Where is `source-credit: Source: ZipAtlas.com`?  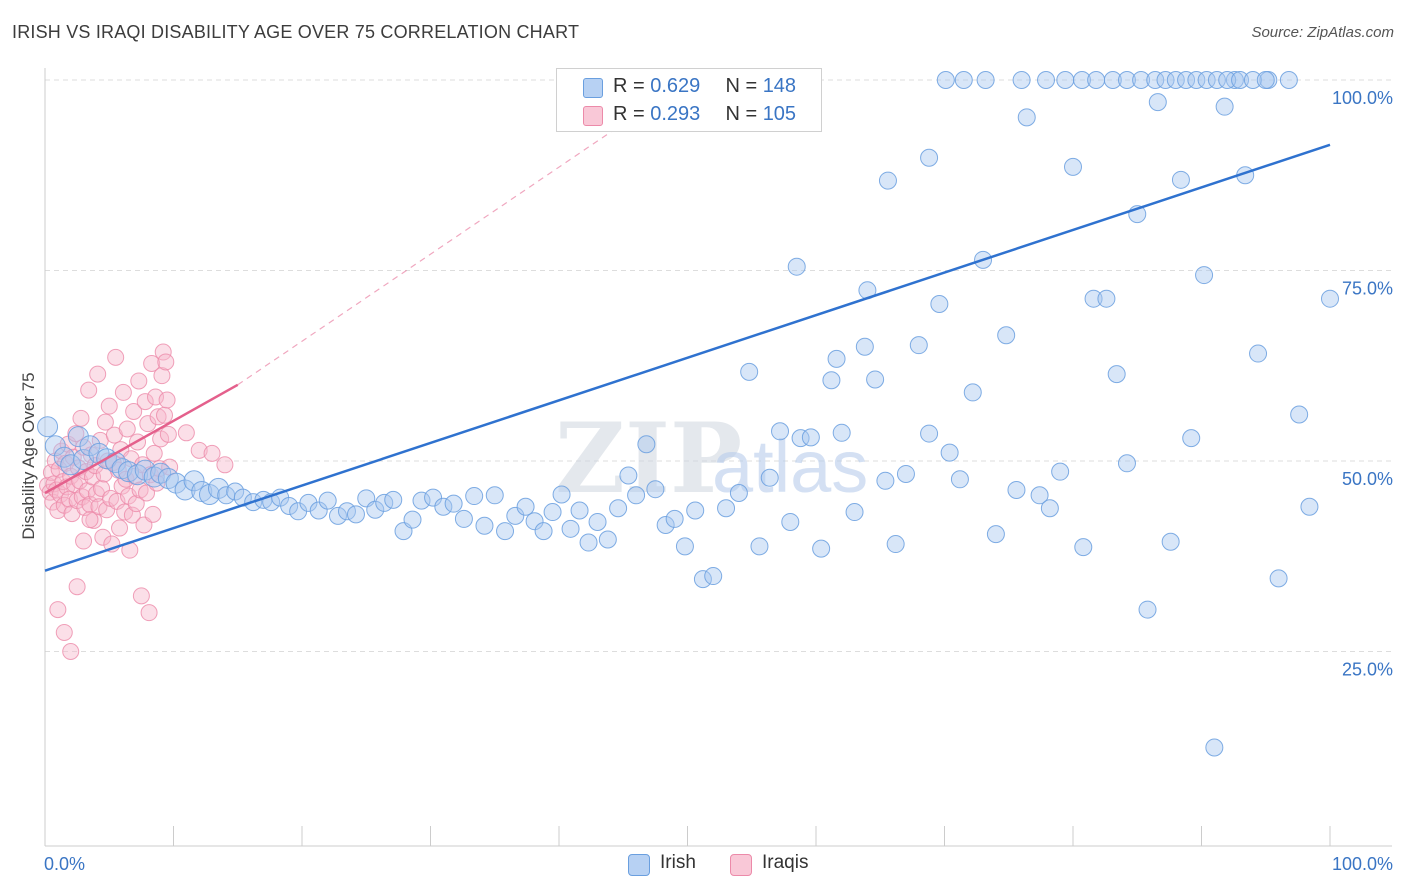 source-credit: Source: ZipAtlas.com is located at coordinates (1322, 32).